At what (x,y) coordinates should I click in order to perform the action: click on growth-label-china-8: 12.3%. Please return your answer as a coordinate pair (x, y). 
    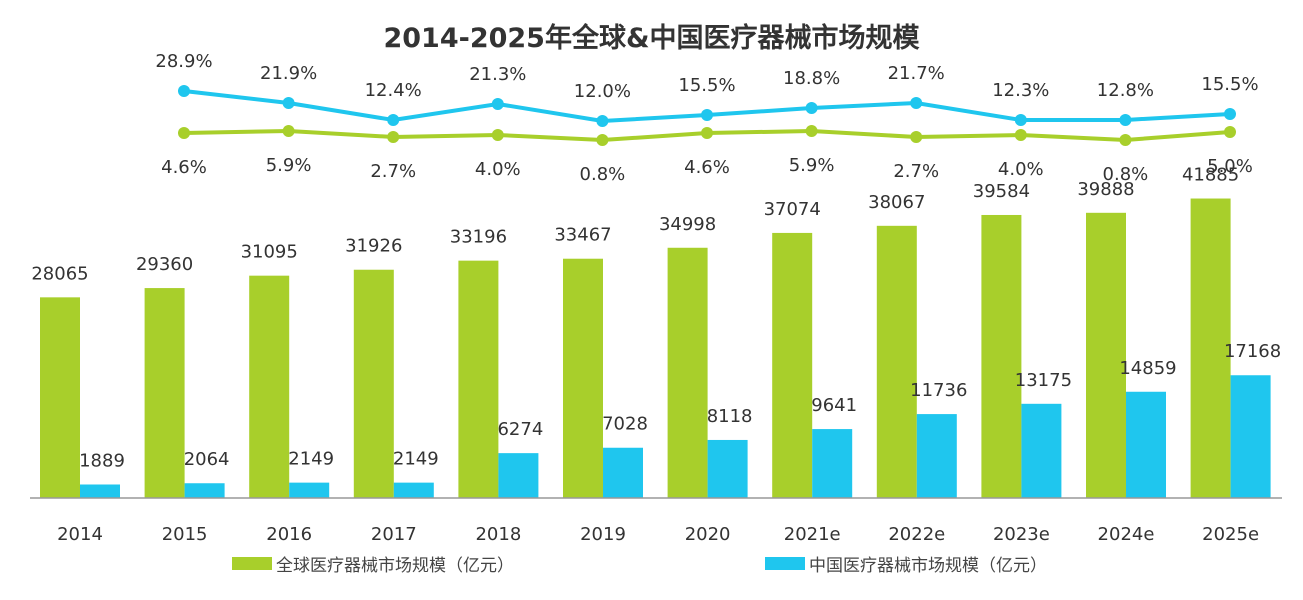
    Looking at the image, I should click on (1020, 90).